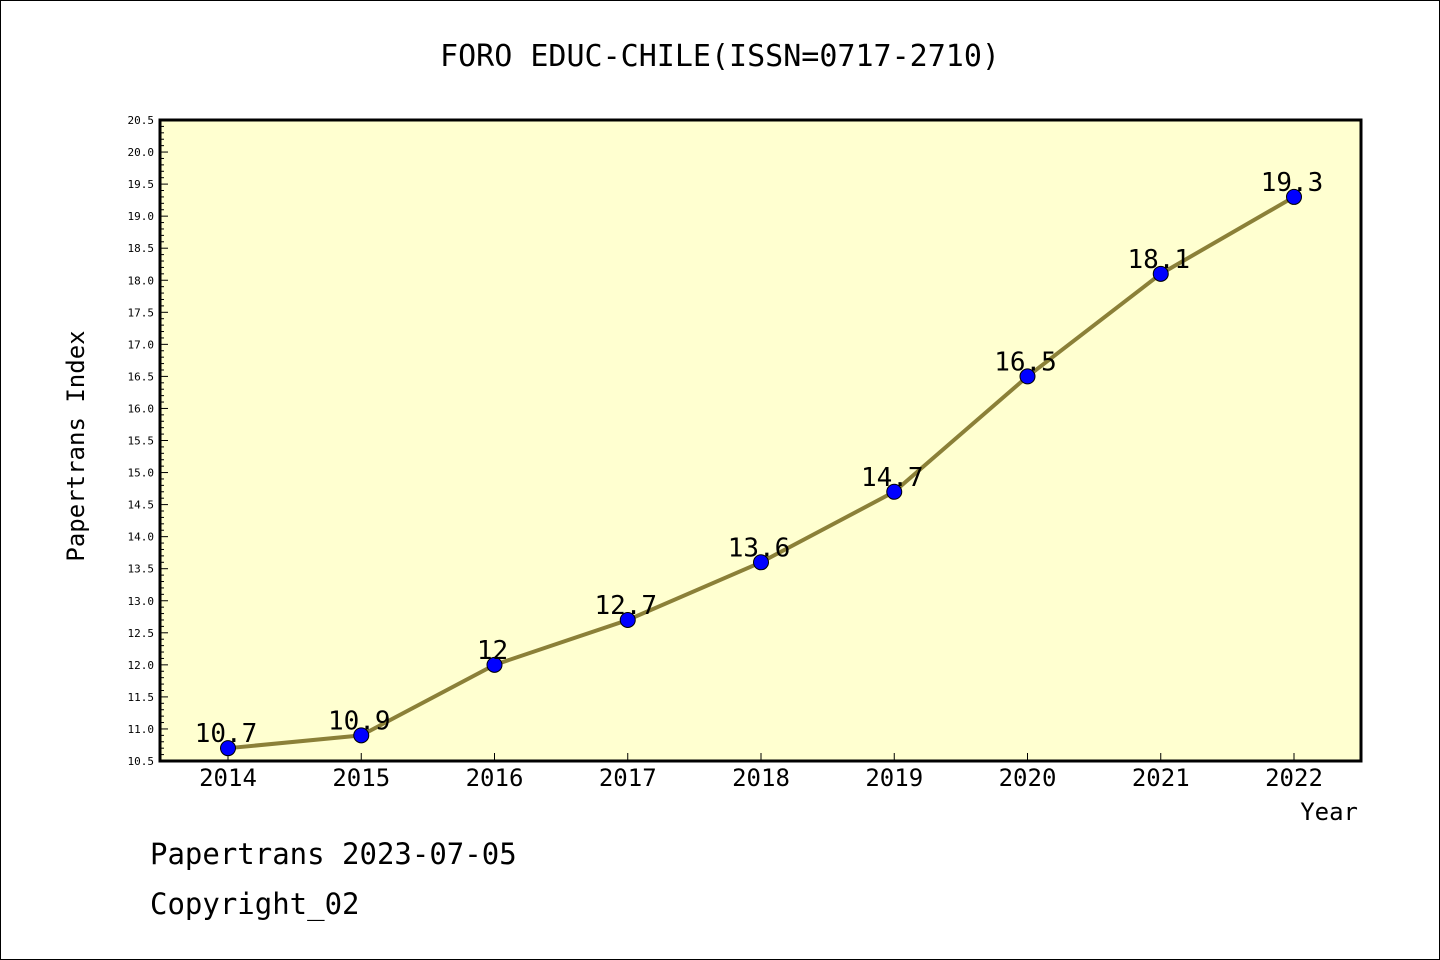  I want to click on y-tick-label: 20.0, so click(141, 152).